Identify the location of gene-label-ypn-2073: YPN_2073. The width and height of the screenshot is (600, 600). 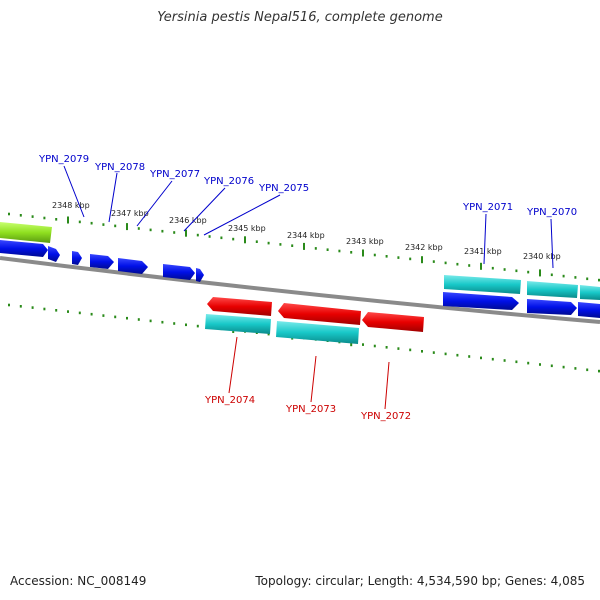
(310, 409).